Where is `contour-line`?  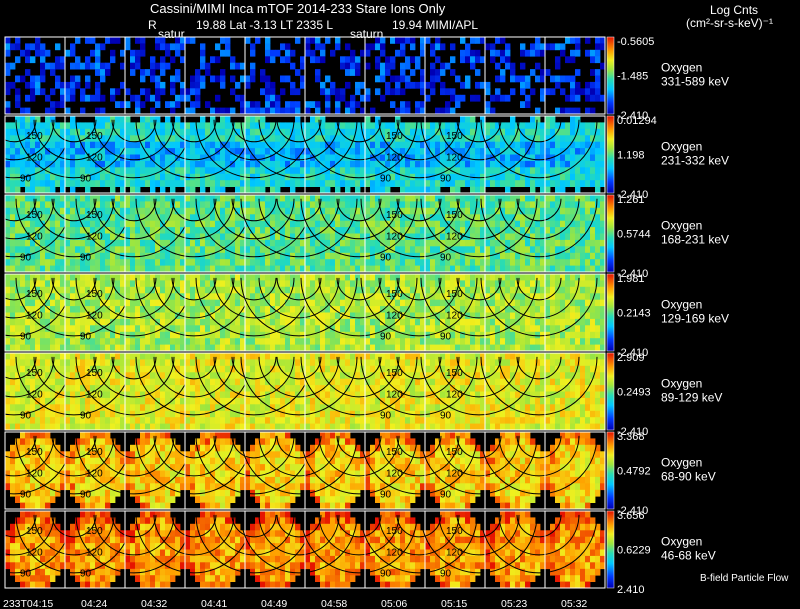
contour-line is located at coordinates (194, 140).